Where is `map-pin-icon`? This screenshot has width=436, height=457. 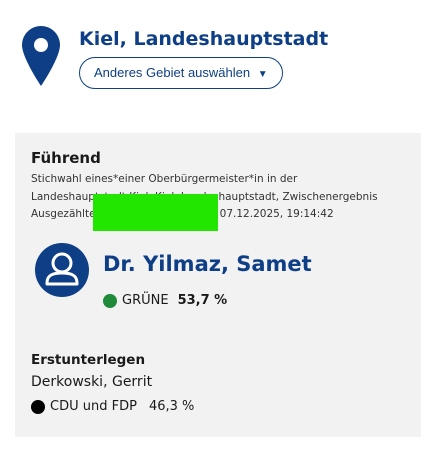 map-pin-icon is located at coordinates (41, 56).